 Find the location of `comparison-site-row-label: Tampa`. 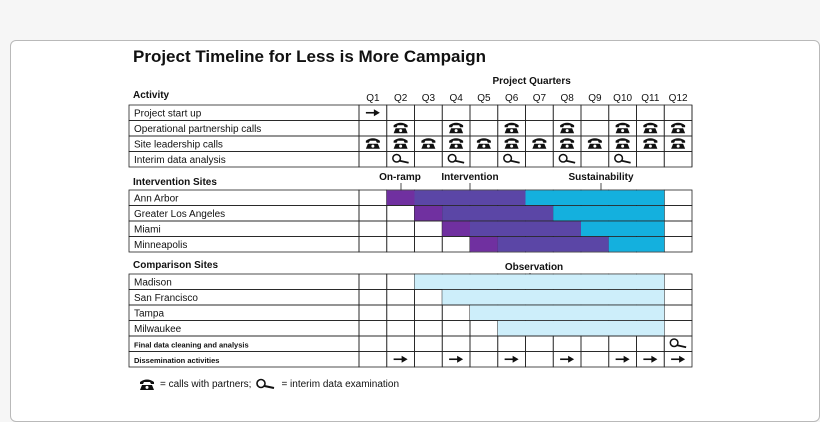

comparison-site-row-label: Tampa is located at coordinates (149, 314).